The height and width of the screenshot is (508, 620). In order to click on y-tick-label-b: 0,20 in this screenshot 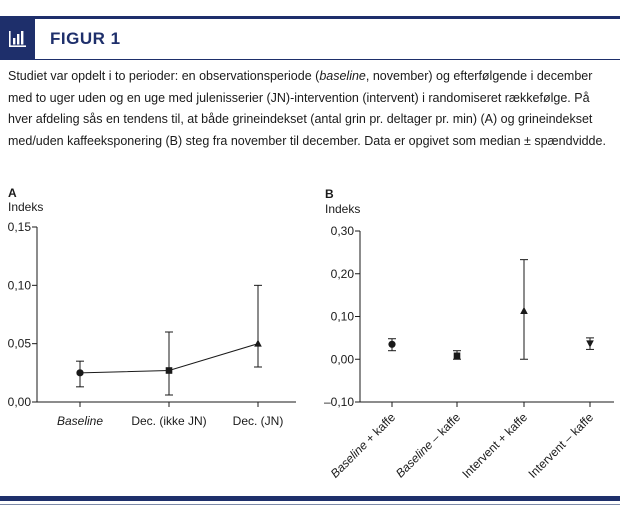, I will do `click(343, 274)`.